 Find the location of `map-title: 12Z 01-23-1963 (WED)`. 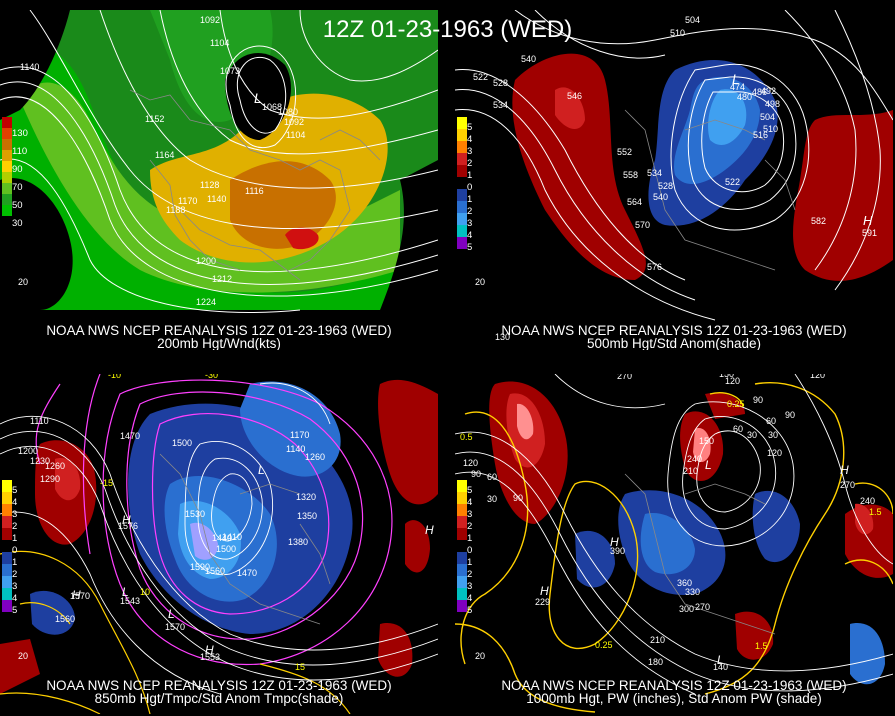

map-title: 12Z 01-23-1963 (WED) is located at coordinates (447, 29).